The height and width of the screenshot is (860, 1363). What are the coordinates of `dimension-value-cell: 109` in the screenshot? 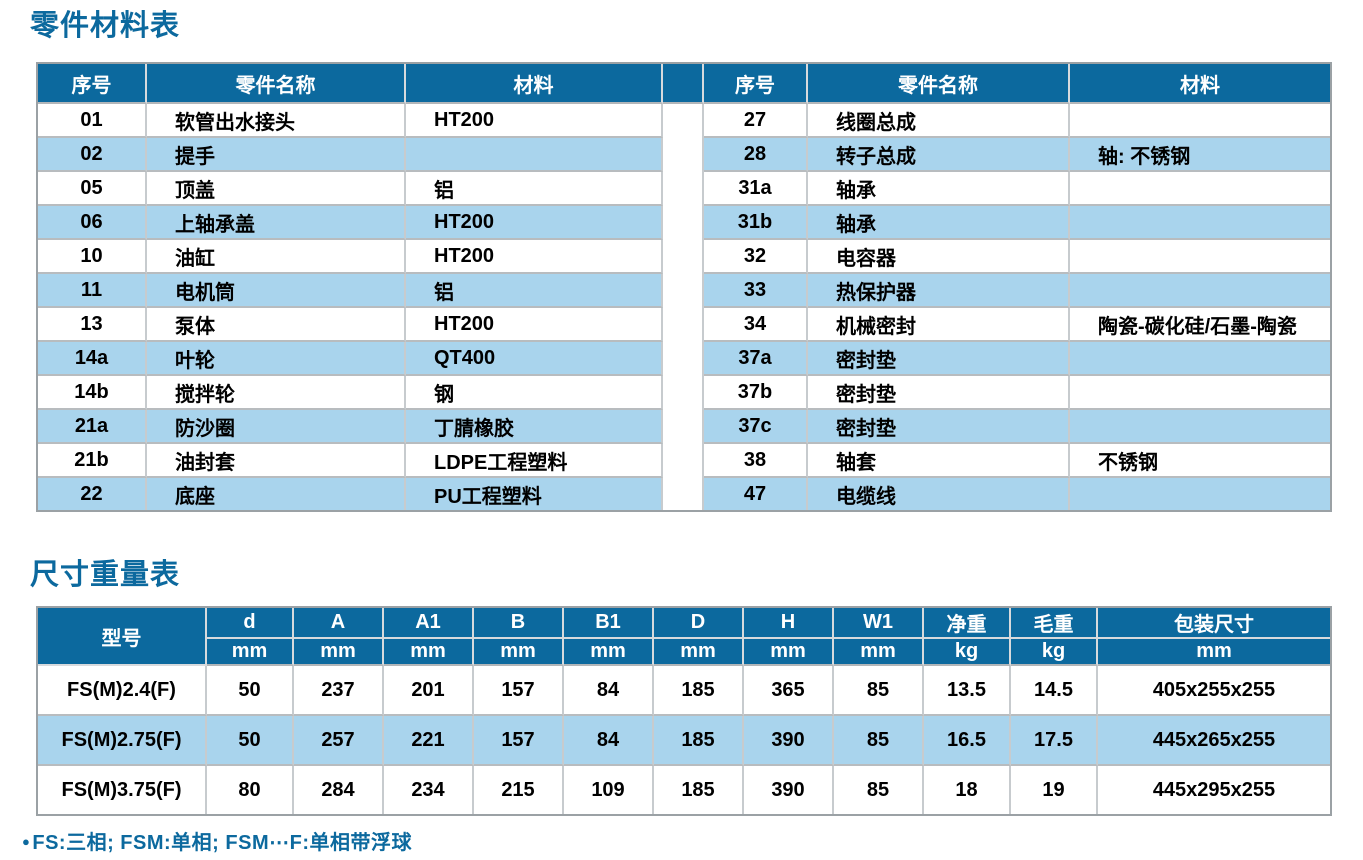 It's located at (609, 790).